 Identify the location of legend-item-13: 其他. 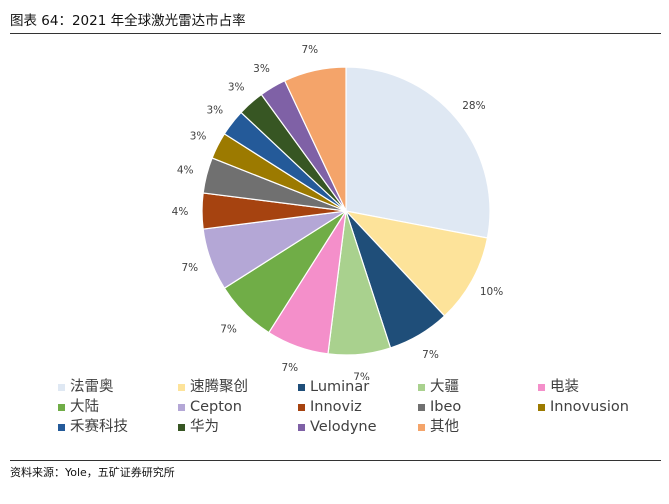
(438, 427).